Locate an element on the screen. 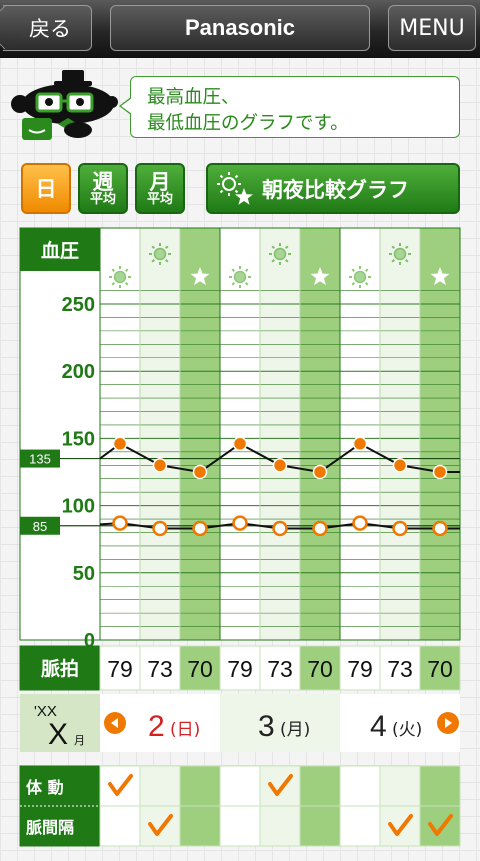 The height and width of the screenshot is (861, 480). morning-night-compare-button: 朝夜比較グラフ is located at coordinates (333, 188).